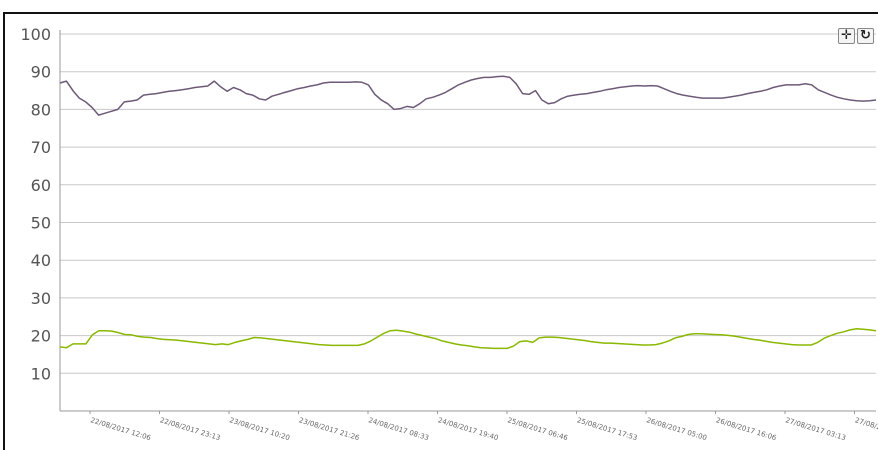 The image size is (878, 450). What do you see at coordinates (866, 424) in the screenshot?
I see `x-tick-label: 27/08/20` at bounding box center [866, 424].